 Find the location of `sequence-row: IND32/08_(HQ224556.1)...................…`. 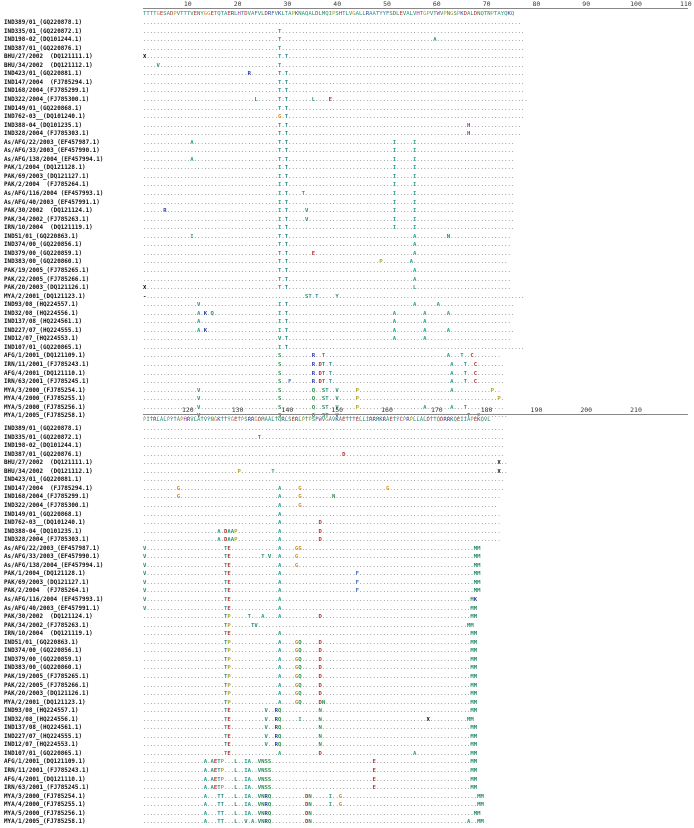

sequence-row: IND32/08_(HQ224556.1)...................… is located at coordinates (347, 720).